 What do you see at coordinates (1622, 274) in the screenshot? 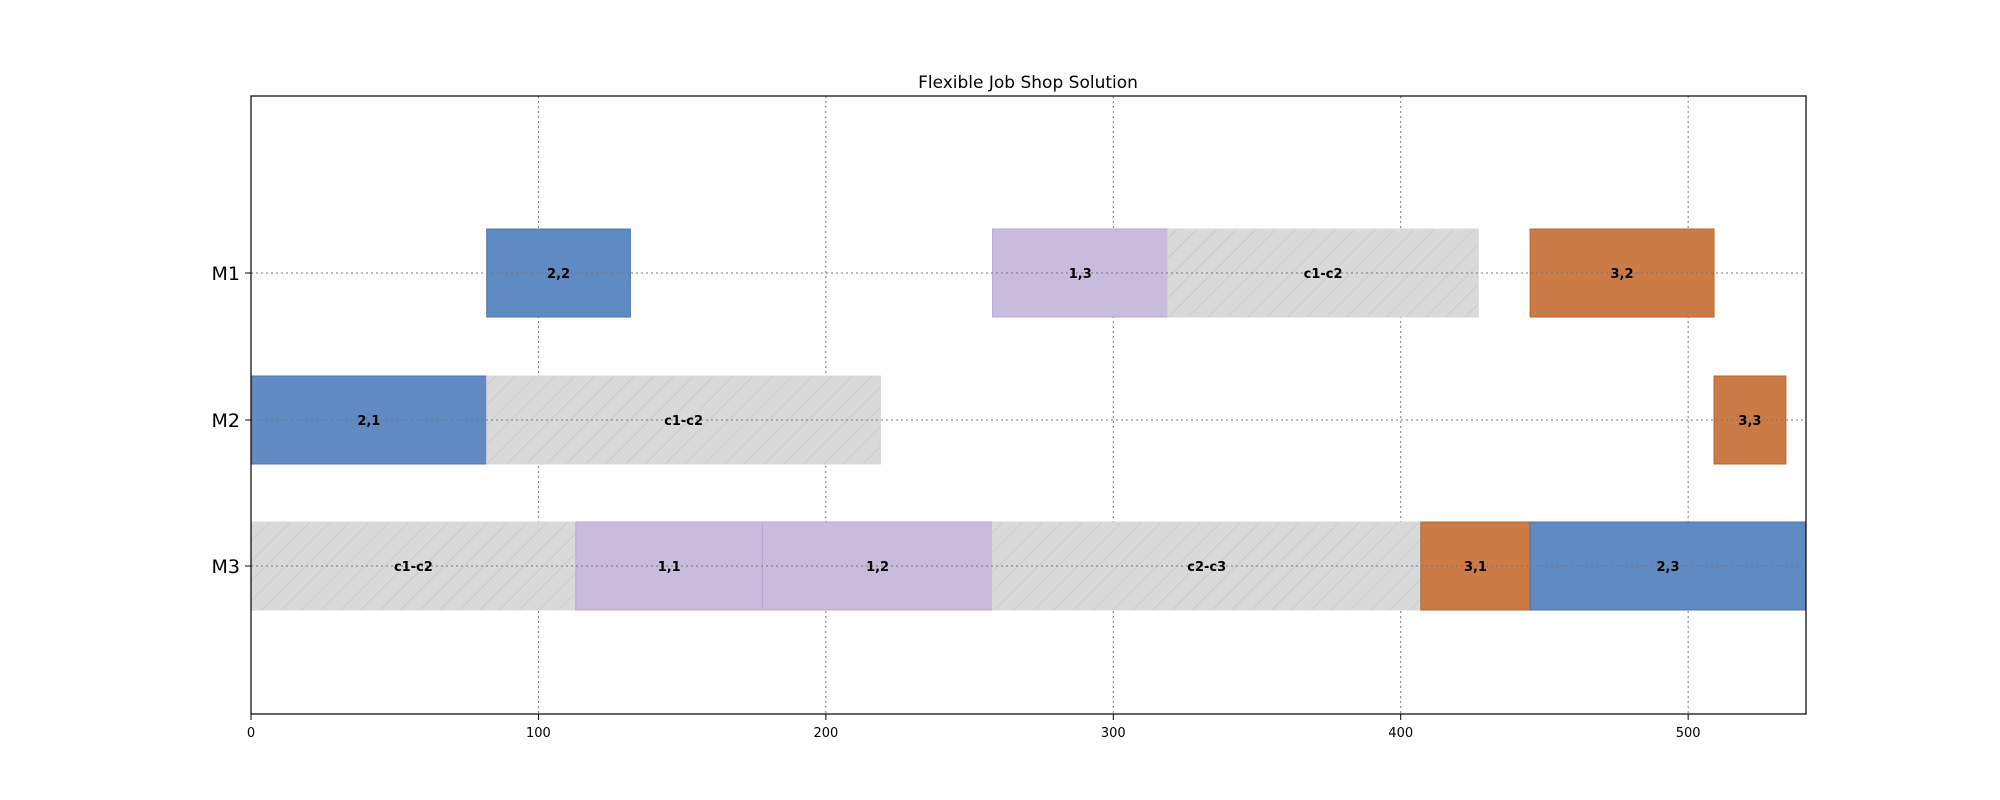
I see `task-label: 3,2` at bounding box center [1622, 274].